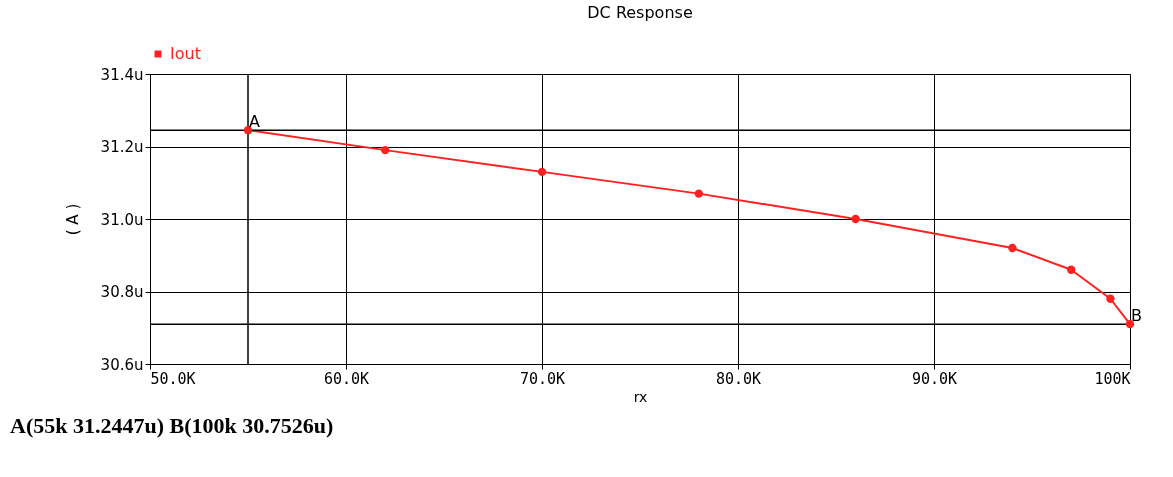  What do you see at coordinates (934, 378) in the screenshot?
I see `x-tick-label: 90.0K` at bounding box center [934, 378].